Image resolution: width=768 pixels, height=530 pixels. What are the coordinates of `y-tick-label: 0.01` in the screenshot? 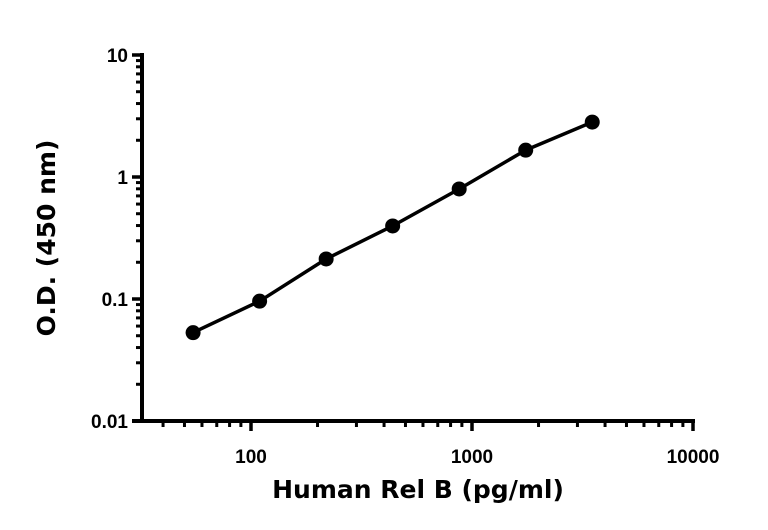 It's located at (109, 422).